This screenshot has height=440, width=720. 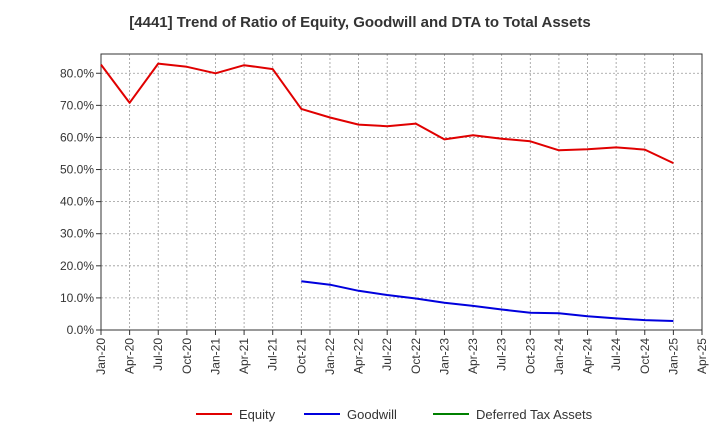 I want to click on y-tick-label: 0.0%, so click(x=81, y=330).